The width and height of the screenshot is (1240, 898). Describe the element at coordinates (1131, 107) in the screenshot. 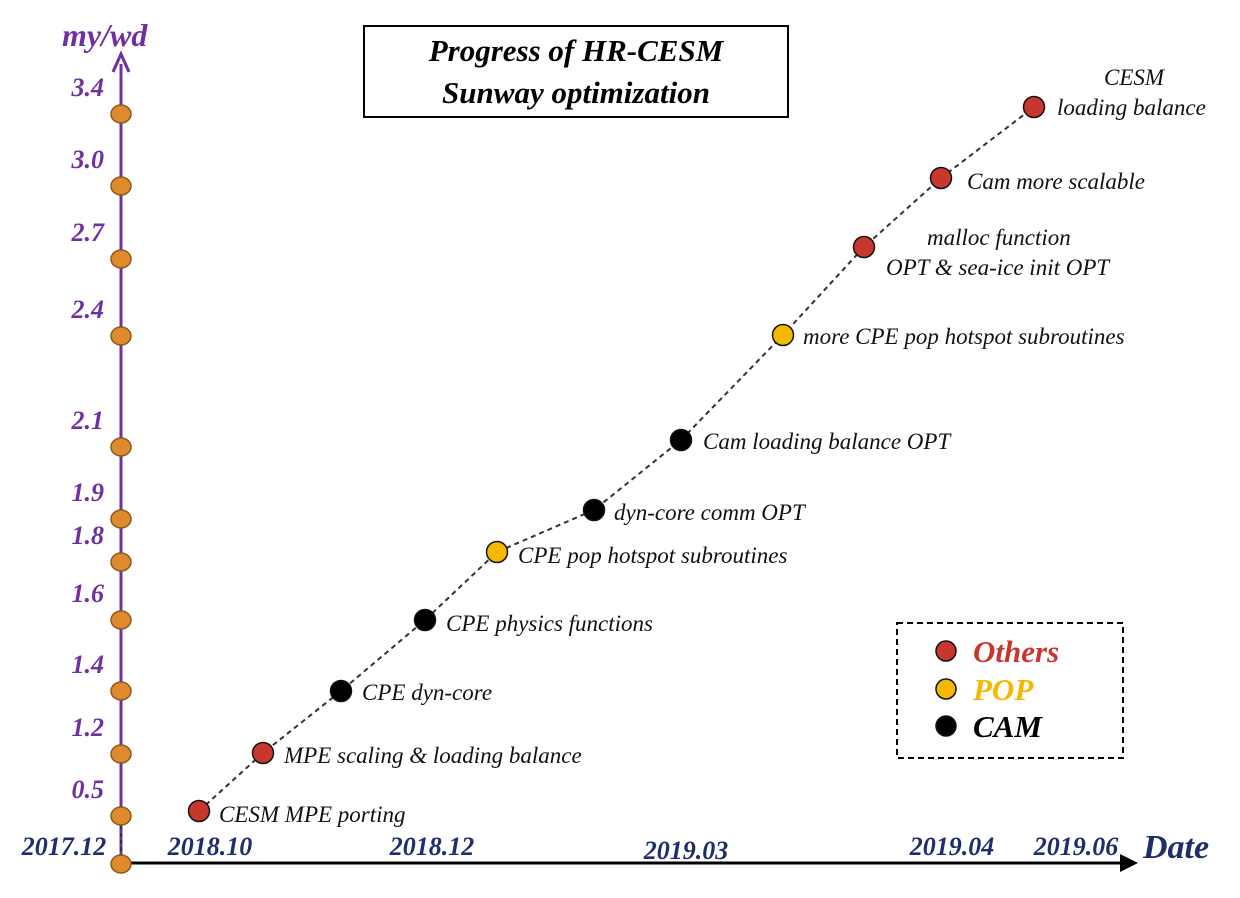

I see `point-annotation: loading balance` at that location.